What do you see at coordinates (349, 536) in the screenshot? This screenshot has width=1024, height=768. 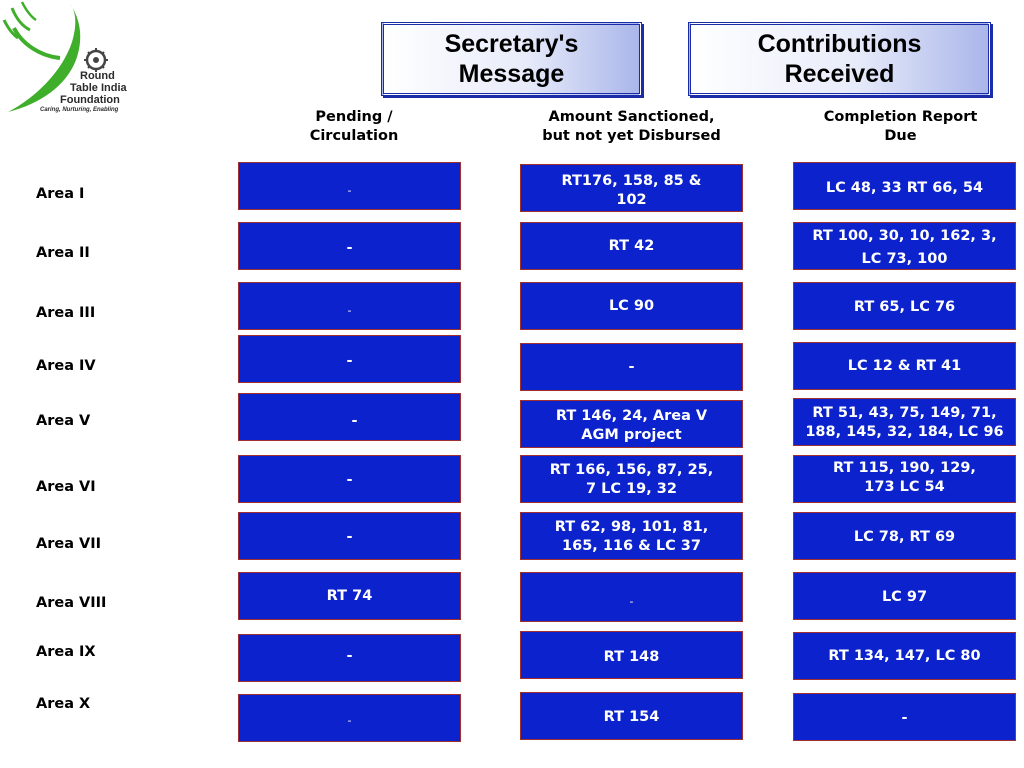 I see `pending-cell-area-7: -` at bounding box center [349, 536].